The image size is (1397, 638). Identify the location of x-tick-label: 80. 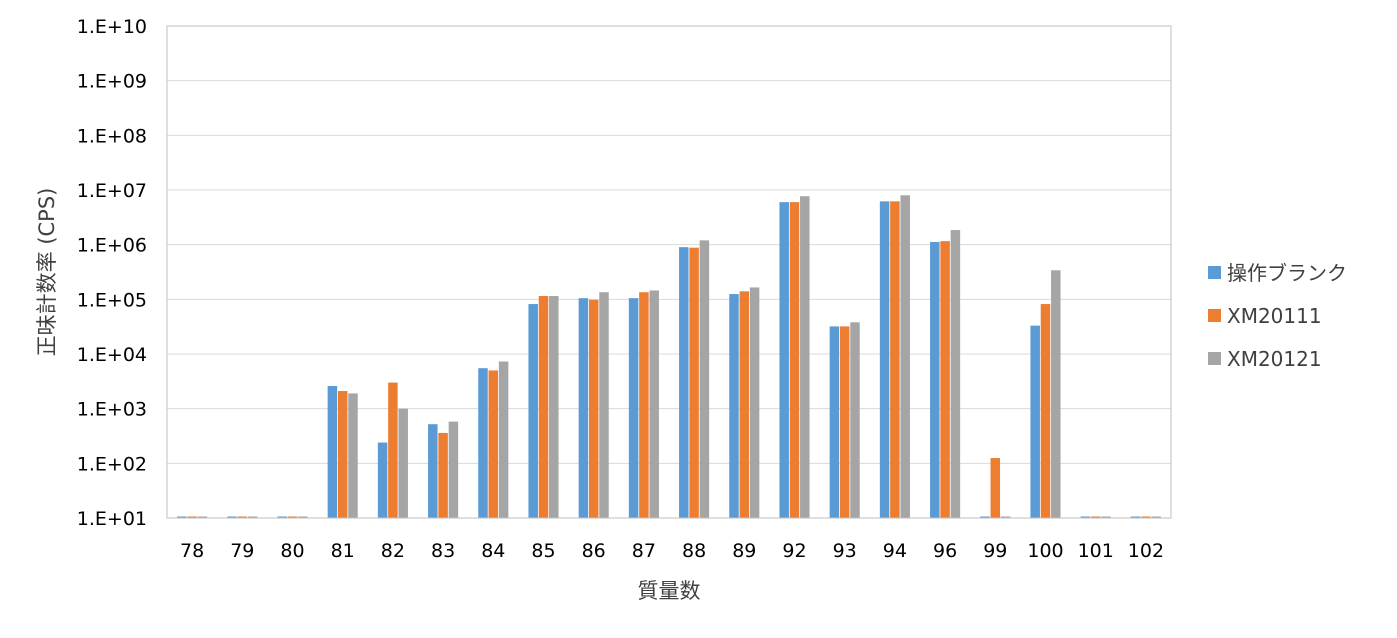
(292, 551).